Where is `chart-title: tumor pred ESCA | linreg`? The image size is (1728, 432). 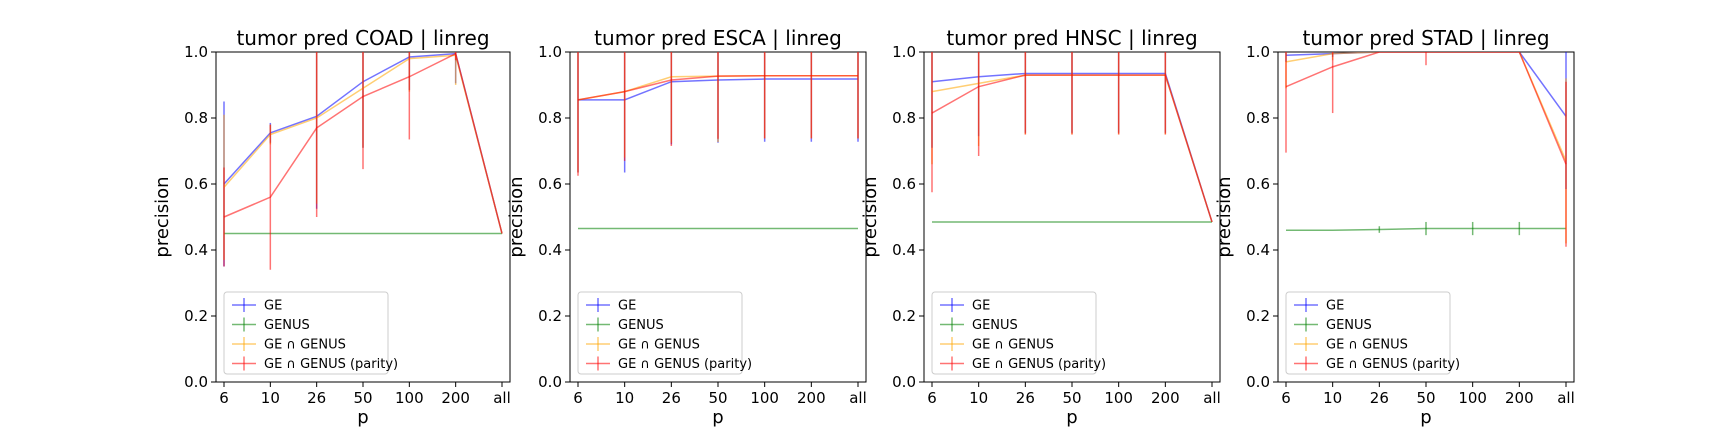
chart-title: tumor pred ESCA | linreg is located at coordinates (718, 38).